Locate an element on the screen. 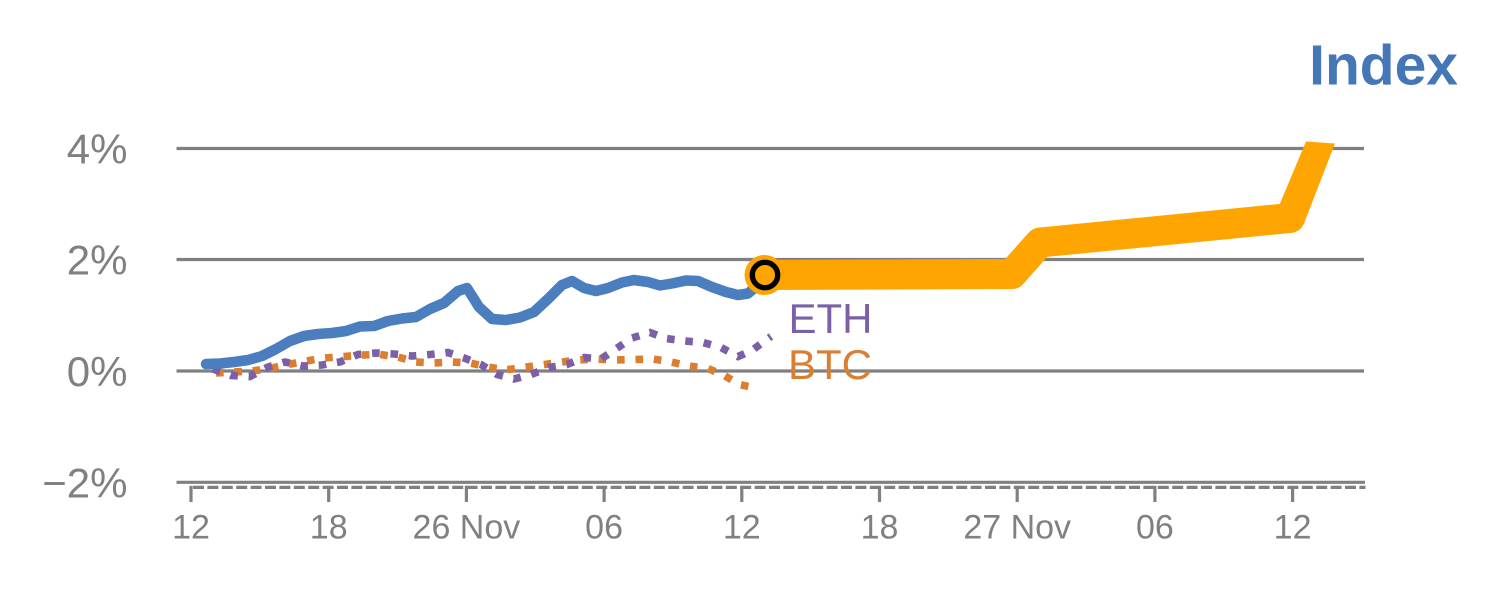 This screenshot has width=1500, height=600. svg-text: Index is located at coordinates (1383, 66).